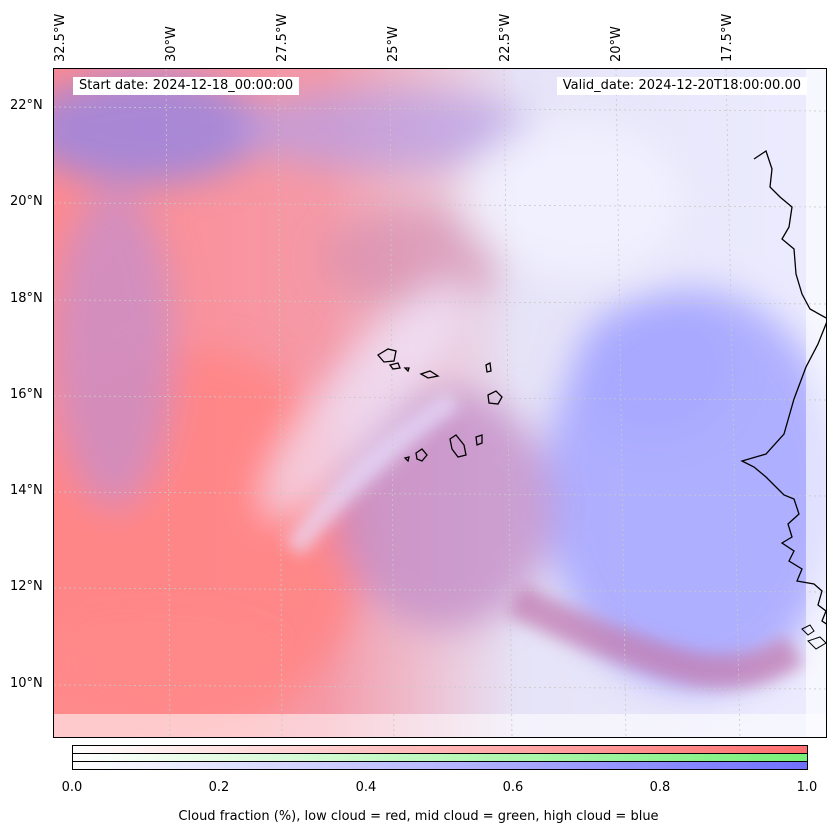 Image resolution: width=837 pixels, height=836 pixels. What do you see at coordinates (26, 201) in the screenshot?
I see `lat-label: 20°N` at bounding box center [26, 201].